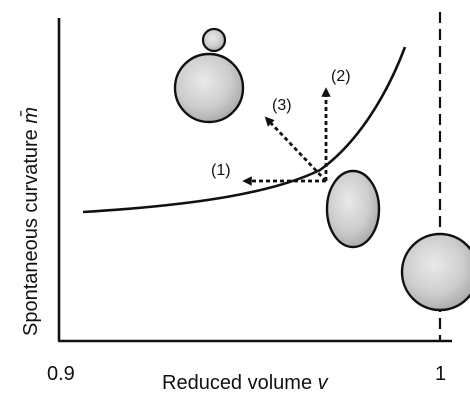 The image size is (470, 395). Describe the element at coordinates (440, 374) in the screenshot. I see `x-tick-1: 1` at that location.